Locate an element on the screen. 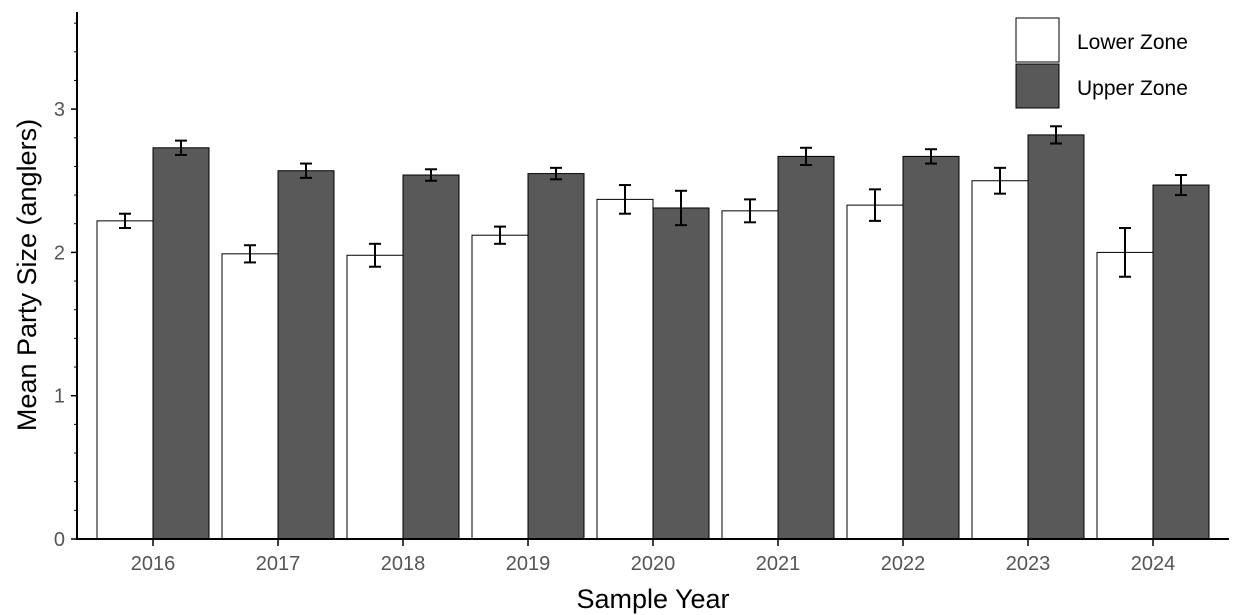  bar-upper-zone-2023 is located at coordinates (1056, 337).